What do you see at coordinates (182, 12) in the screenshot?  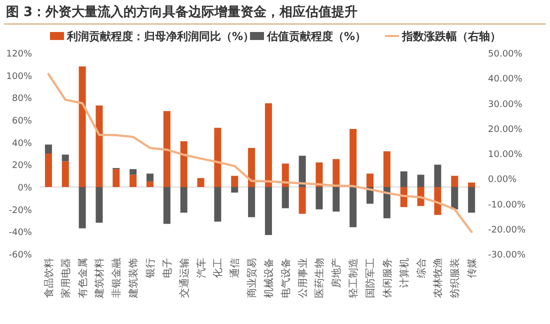 I see `chart-title: 图 3：外资大量流入的方向具备边际增量资金，相应估值提升` at bounding box center [182, 12].